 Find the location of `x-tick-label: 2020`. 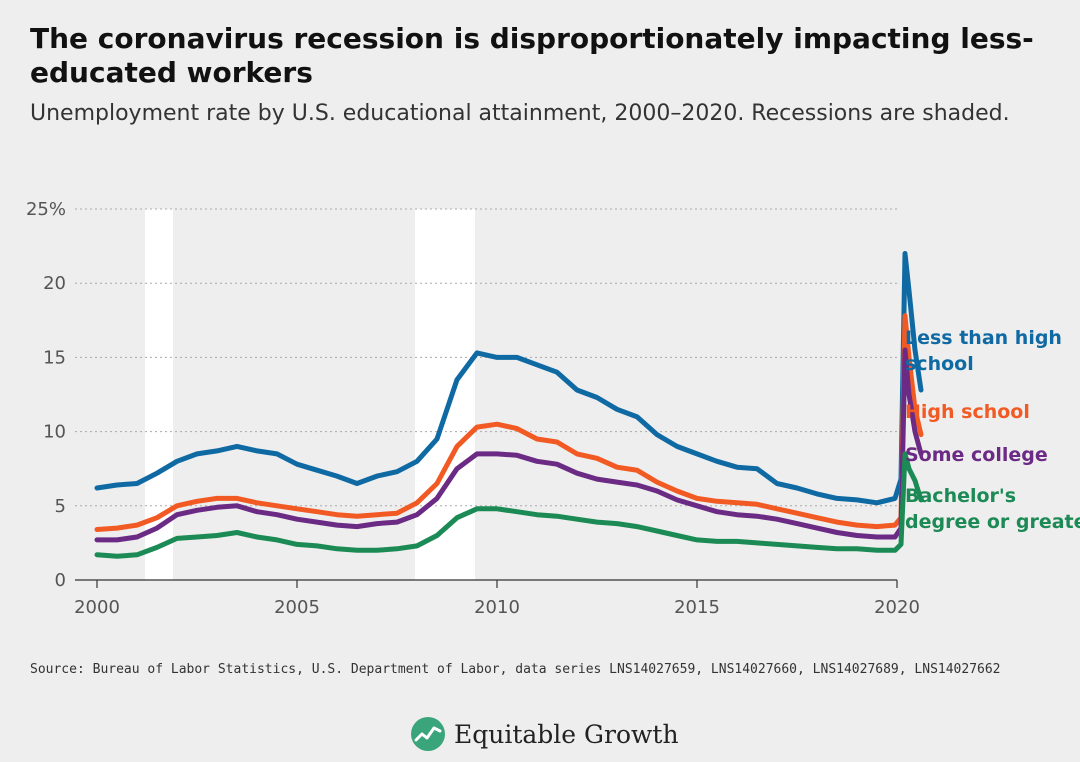

x-tick-label: 2020 is located at coordinates (897, 607).